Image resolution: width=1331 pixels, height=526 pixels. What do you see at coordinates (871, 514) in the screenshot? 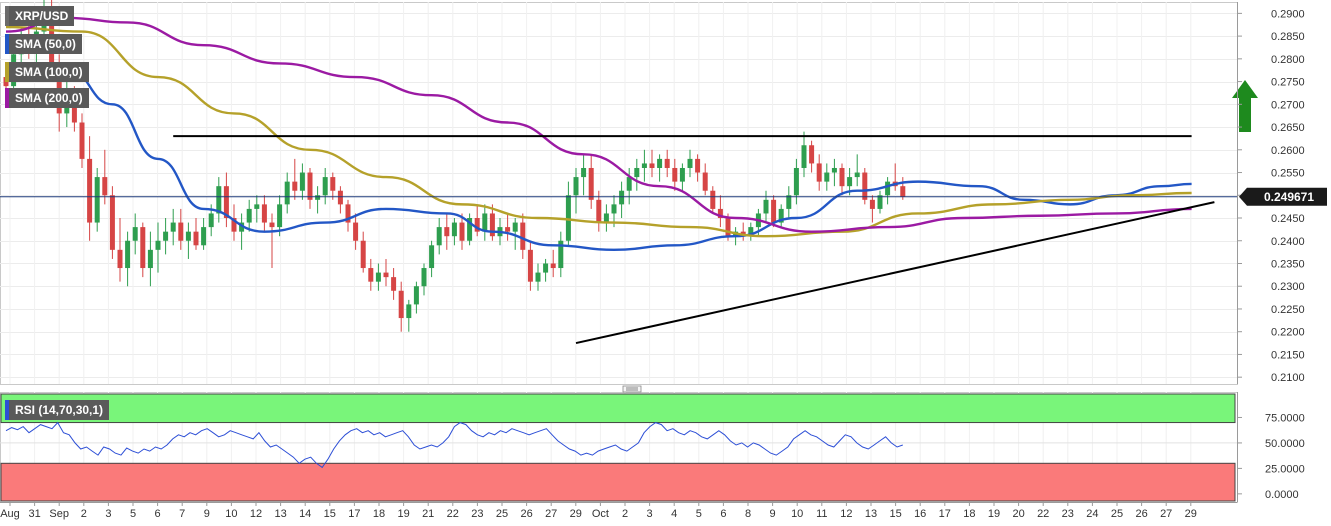
I see `x-tick-label: 13` at bounding box center [871, 514].